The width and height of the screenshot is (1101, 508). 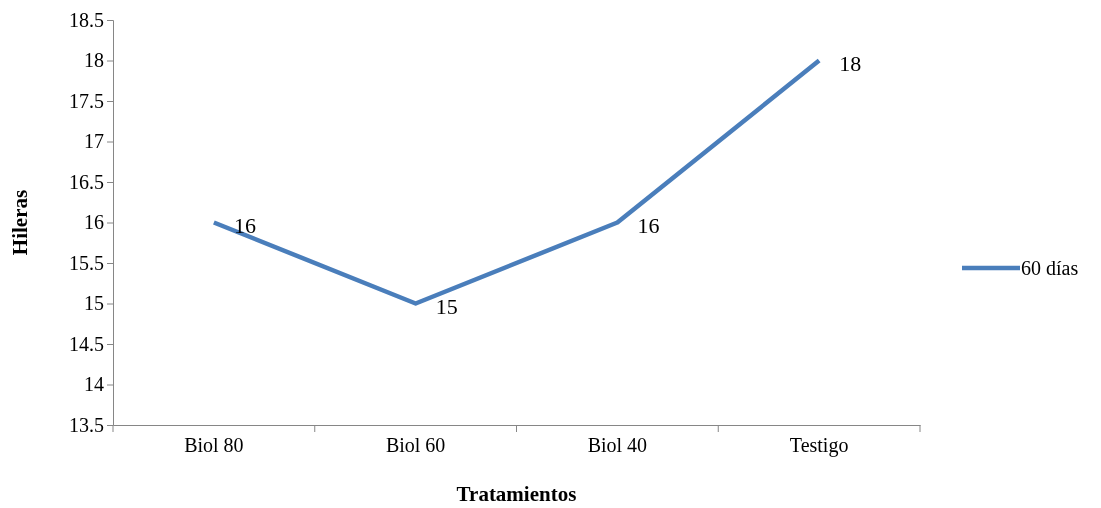 What do you see at coordinates (86, 19) in the screenshot?
I see `y-tick-label: 18.5` at bounding box center [86, 19].